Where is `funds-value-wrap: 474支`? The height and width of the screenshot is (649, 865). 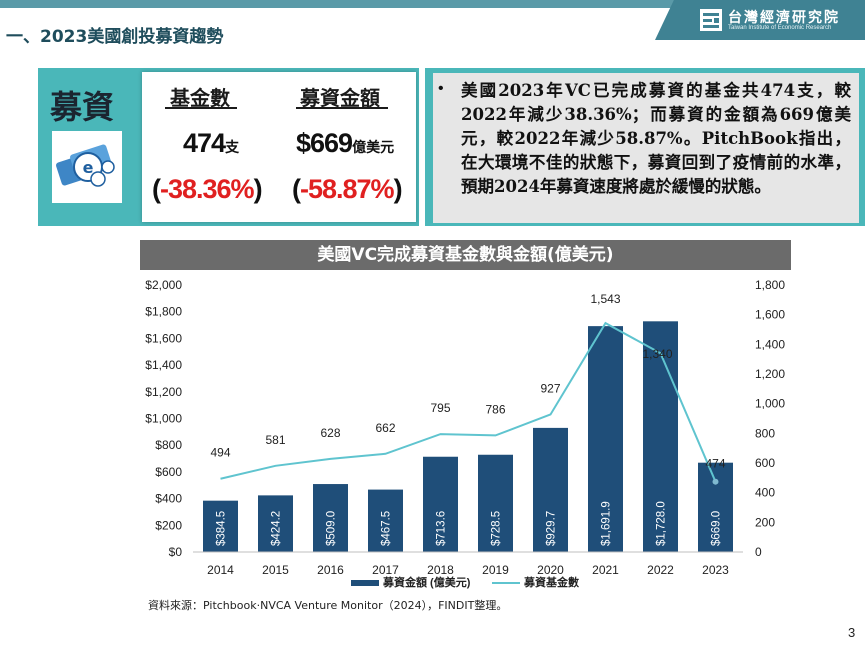 funds-value-wrap: 474支 is located at coordinates (211, 143).